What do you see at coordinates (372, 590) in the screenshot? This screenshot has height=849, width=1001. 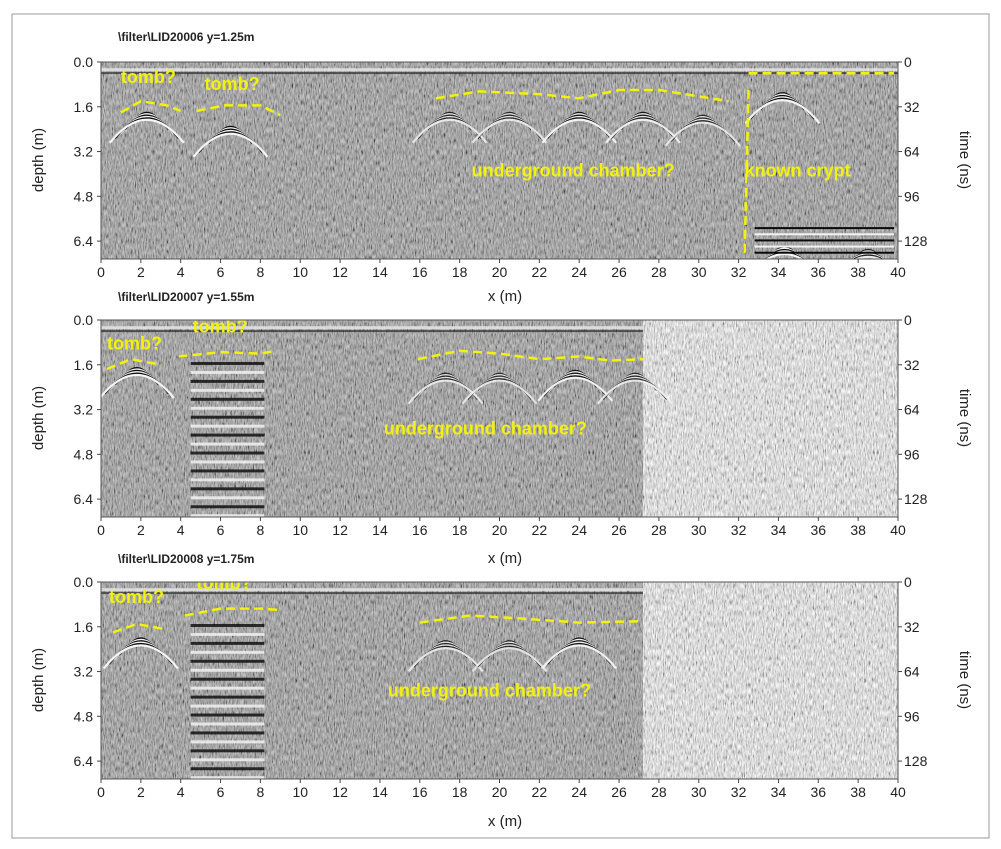 I see `surface-reflection-band` at bounding box center [372, 590].